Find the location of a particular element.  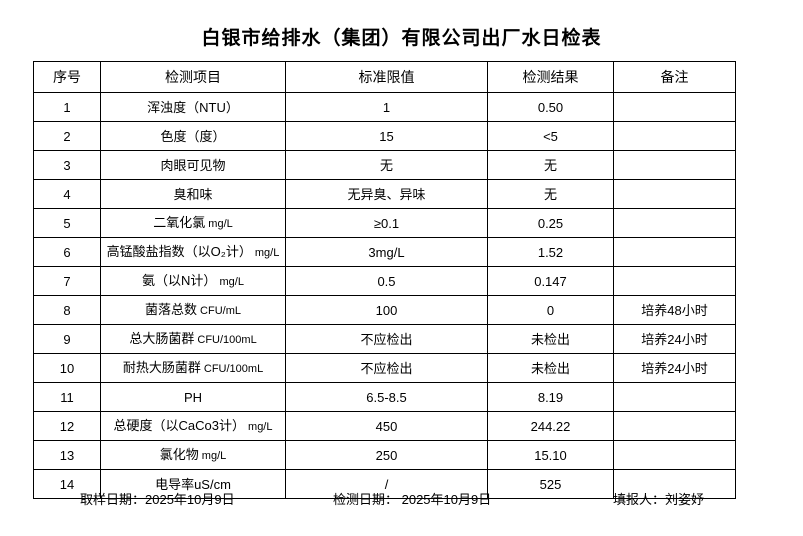

page-title: 白银市给排水（集团）有限公司出厂水日检表 is located at coordinates (401, 38).